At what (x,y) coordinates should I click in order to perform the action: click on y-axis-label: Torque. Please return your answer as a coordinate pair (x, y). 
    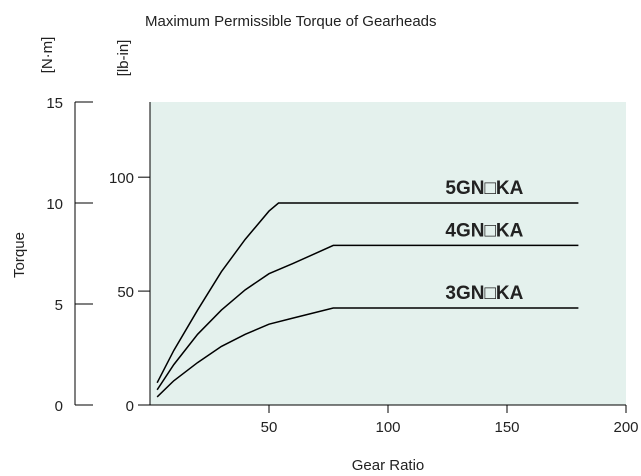
    Looking at the image, I should click on (19, 255).